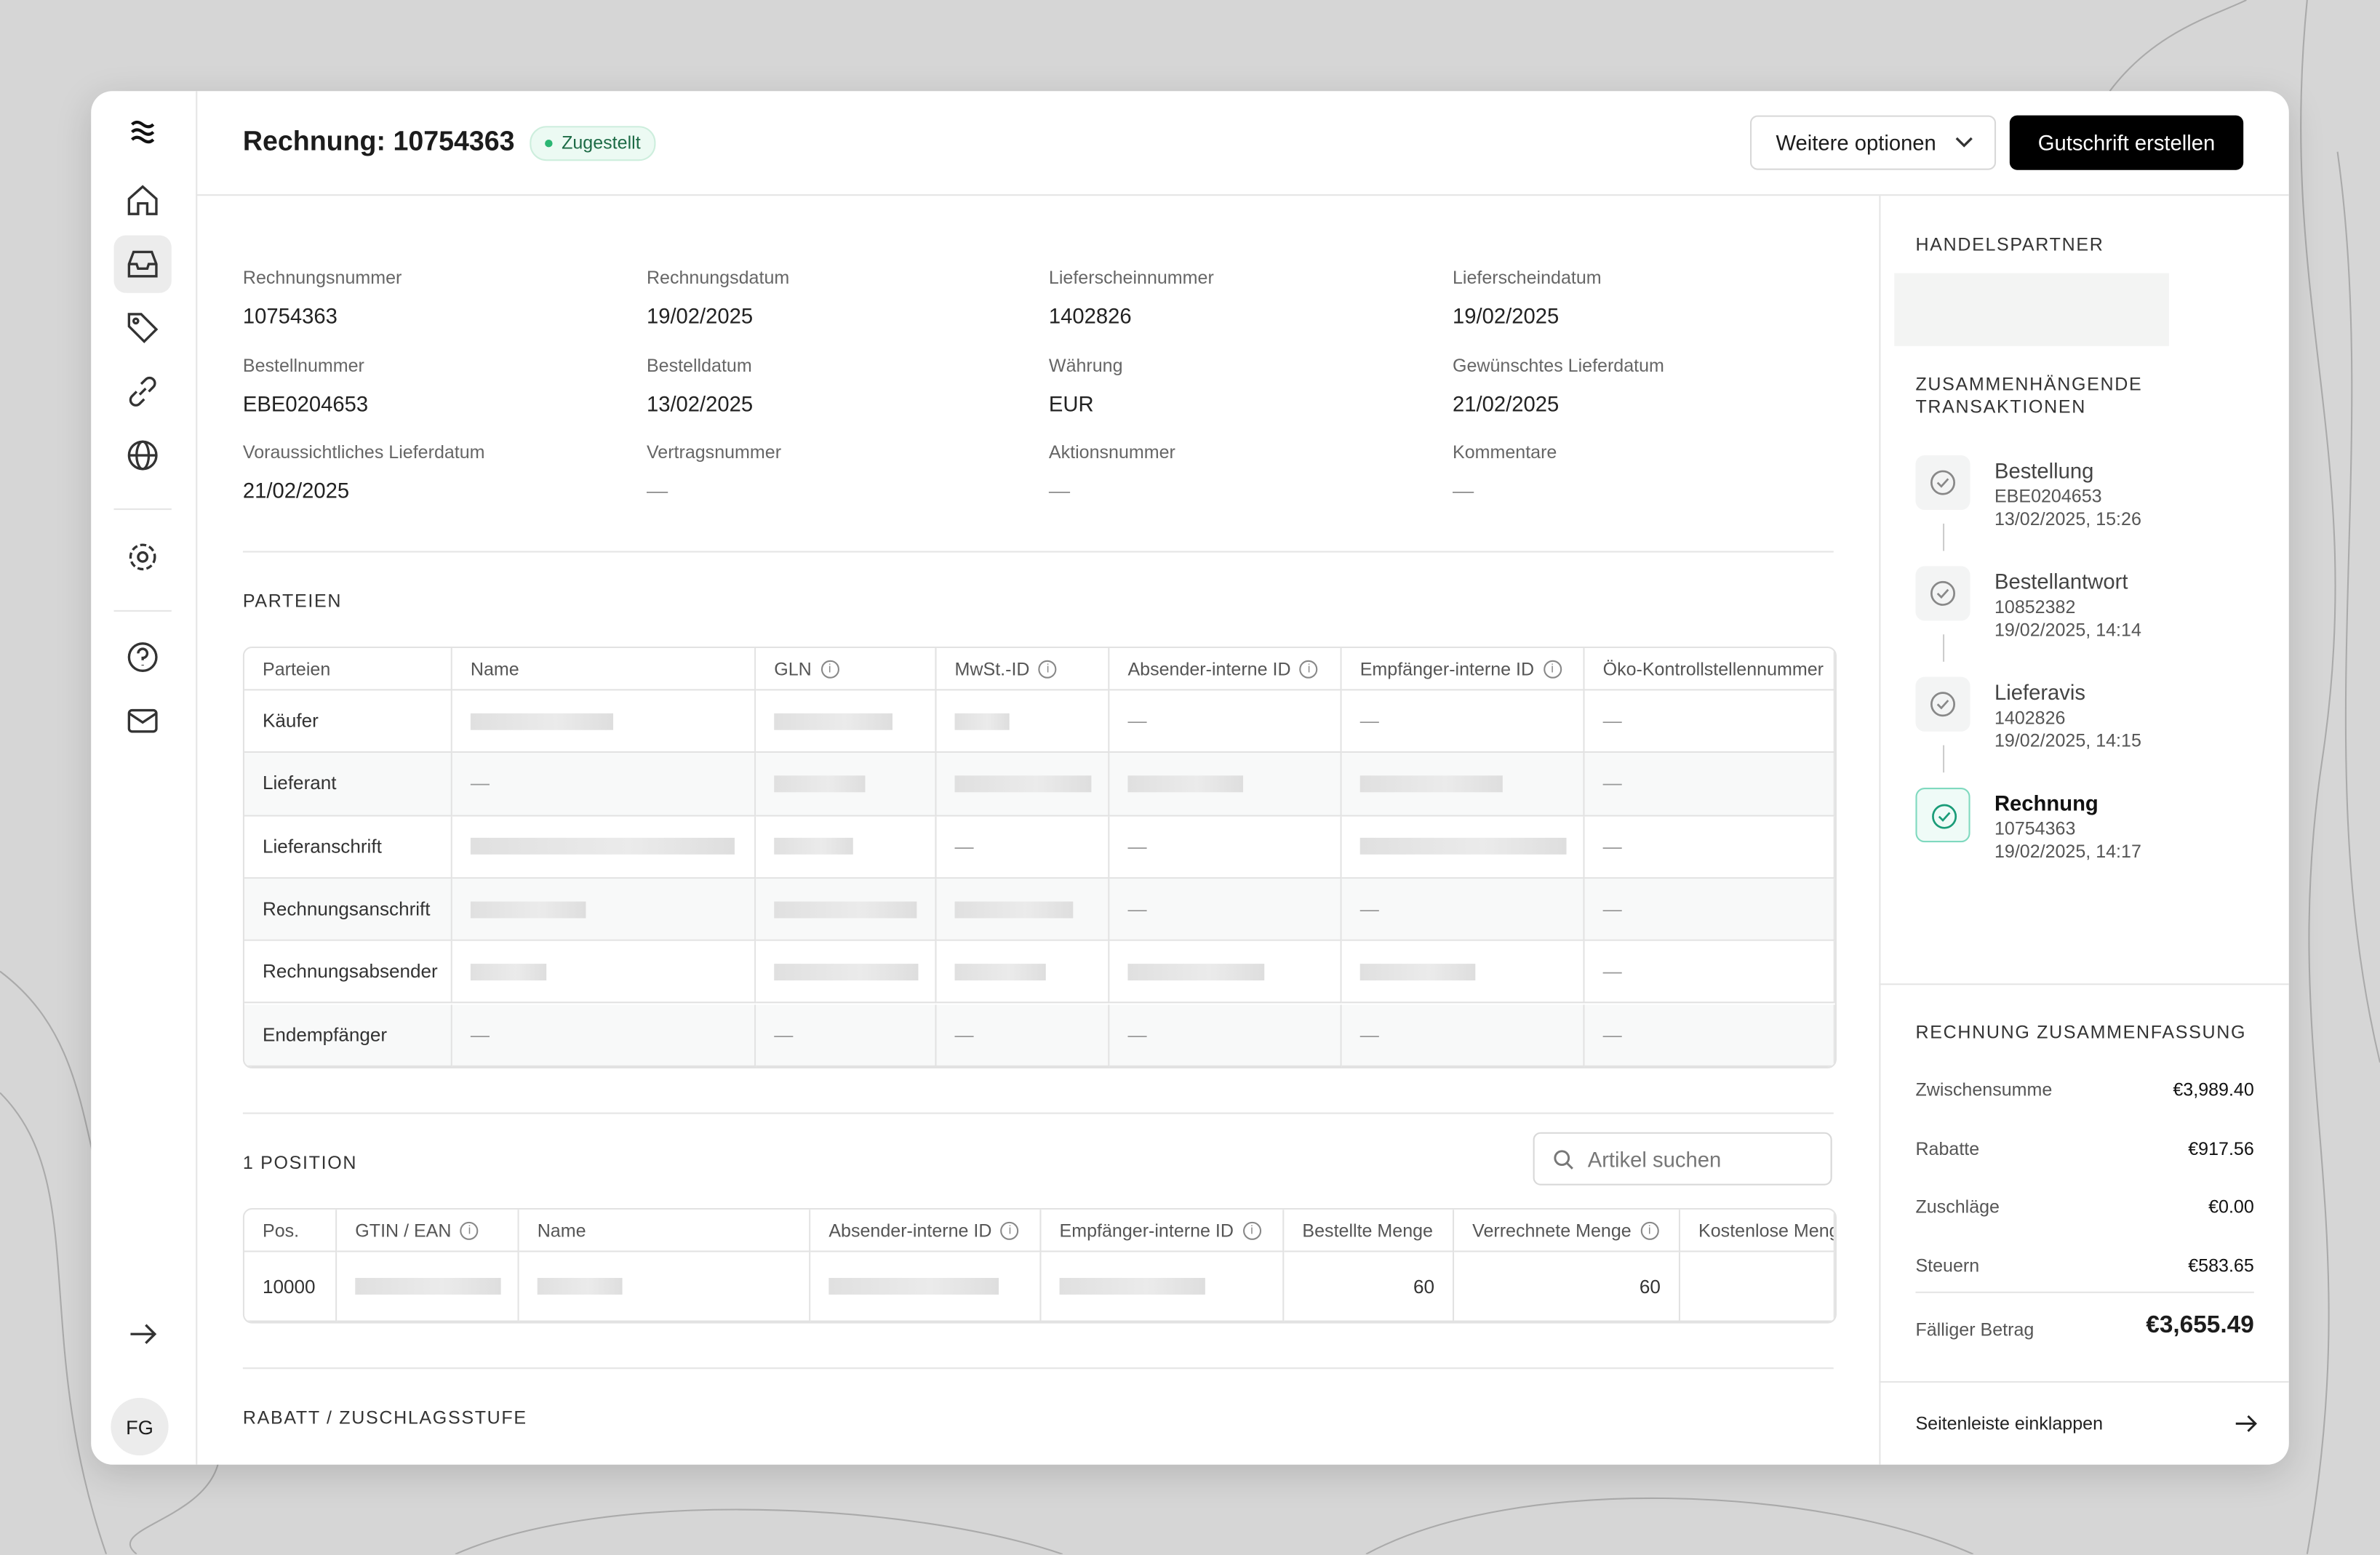 This screenshot has width=2380, height=1555. What do you see at coordinates (142, 132) in the screenshot?
I see `logo` at bounding box center [142, 132].